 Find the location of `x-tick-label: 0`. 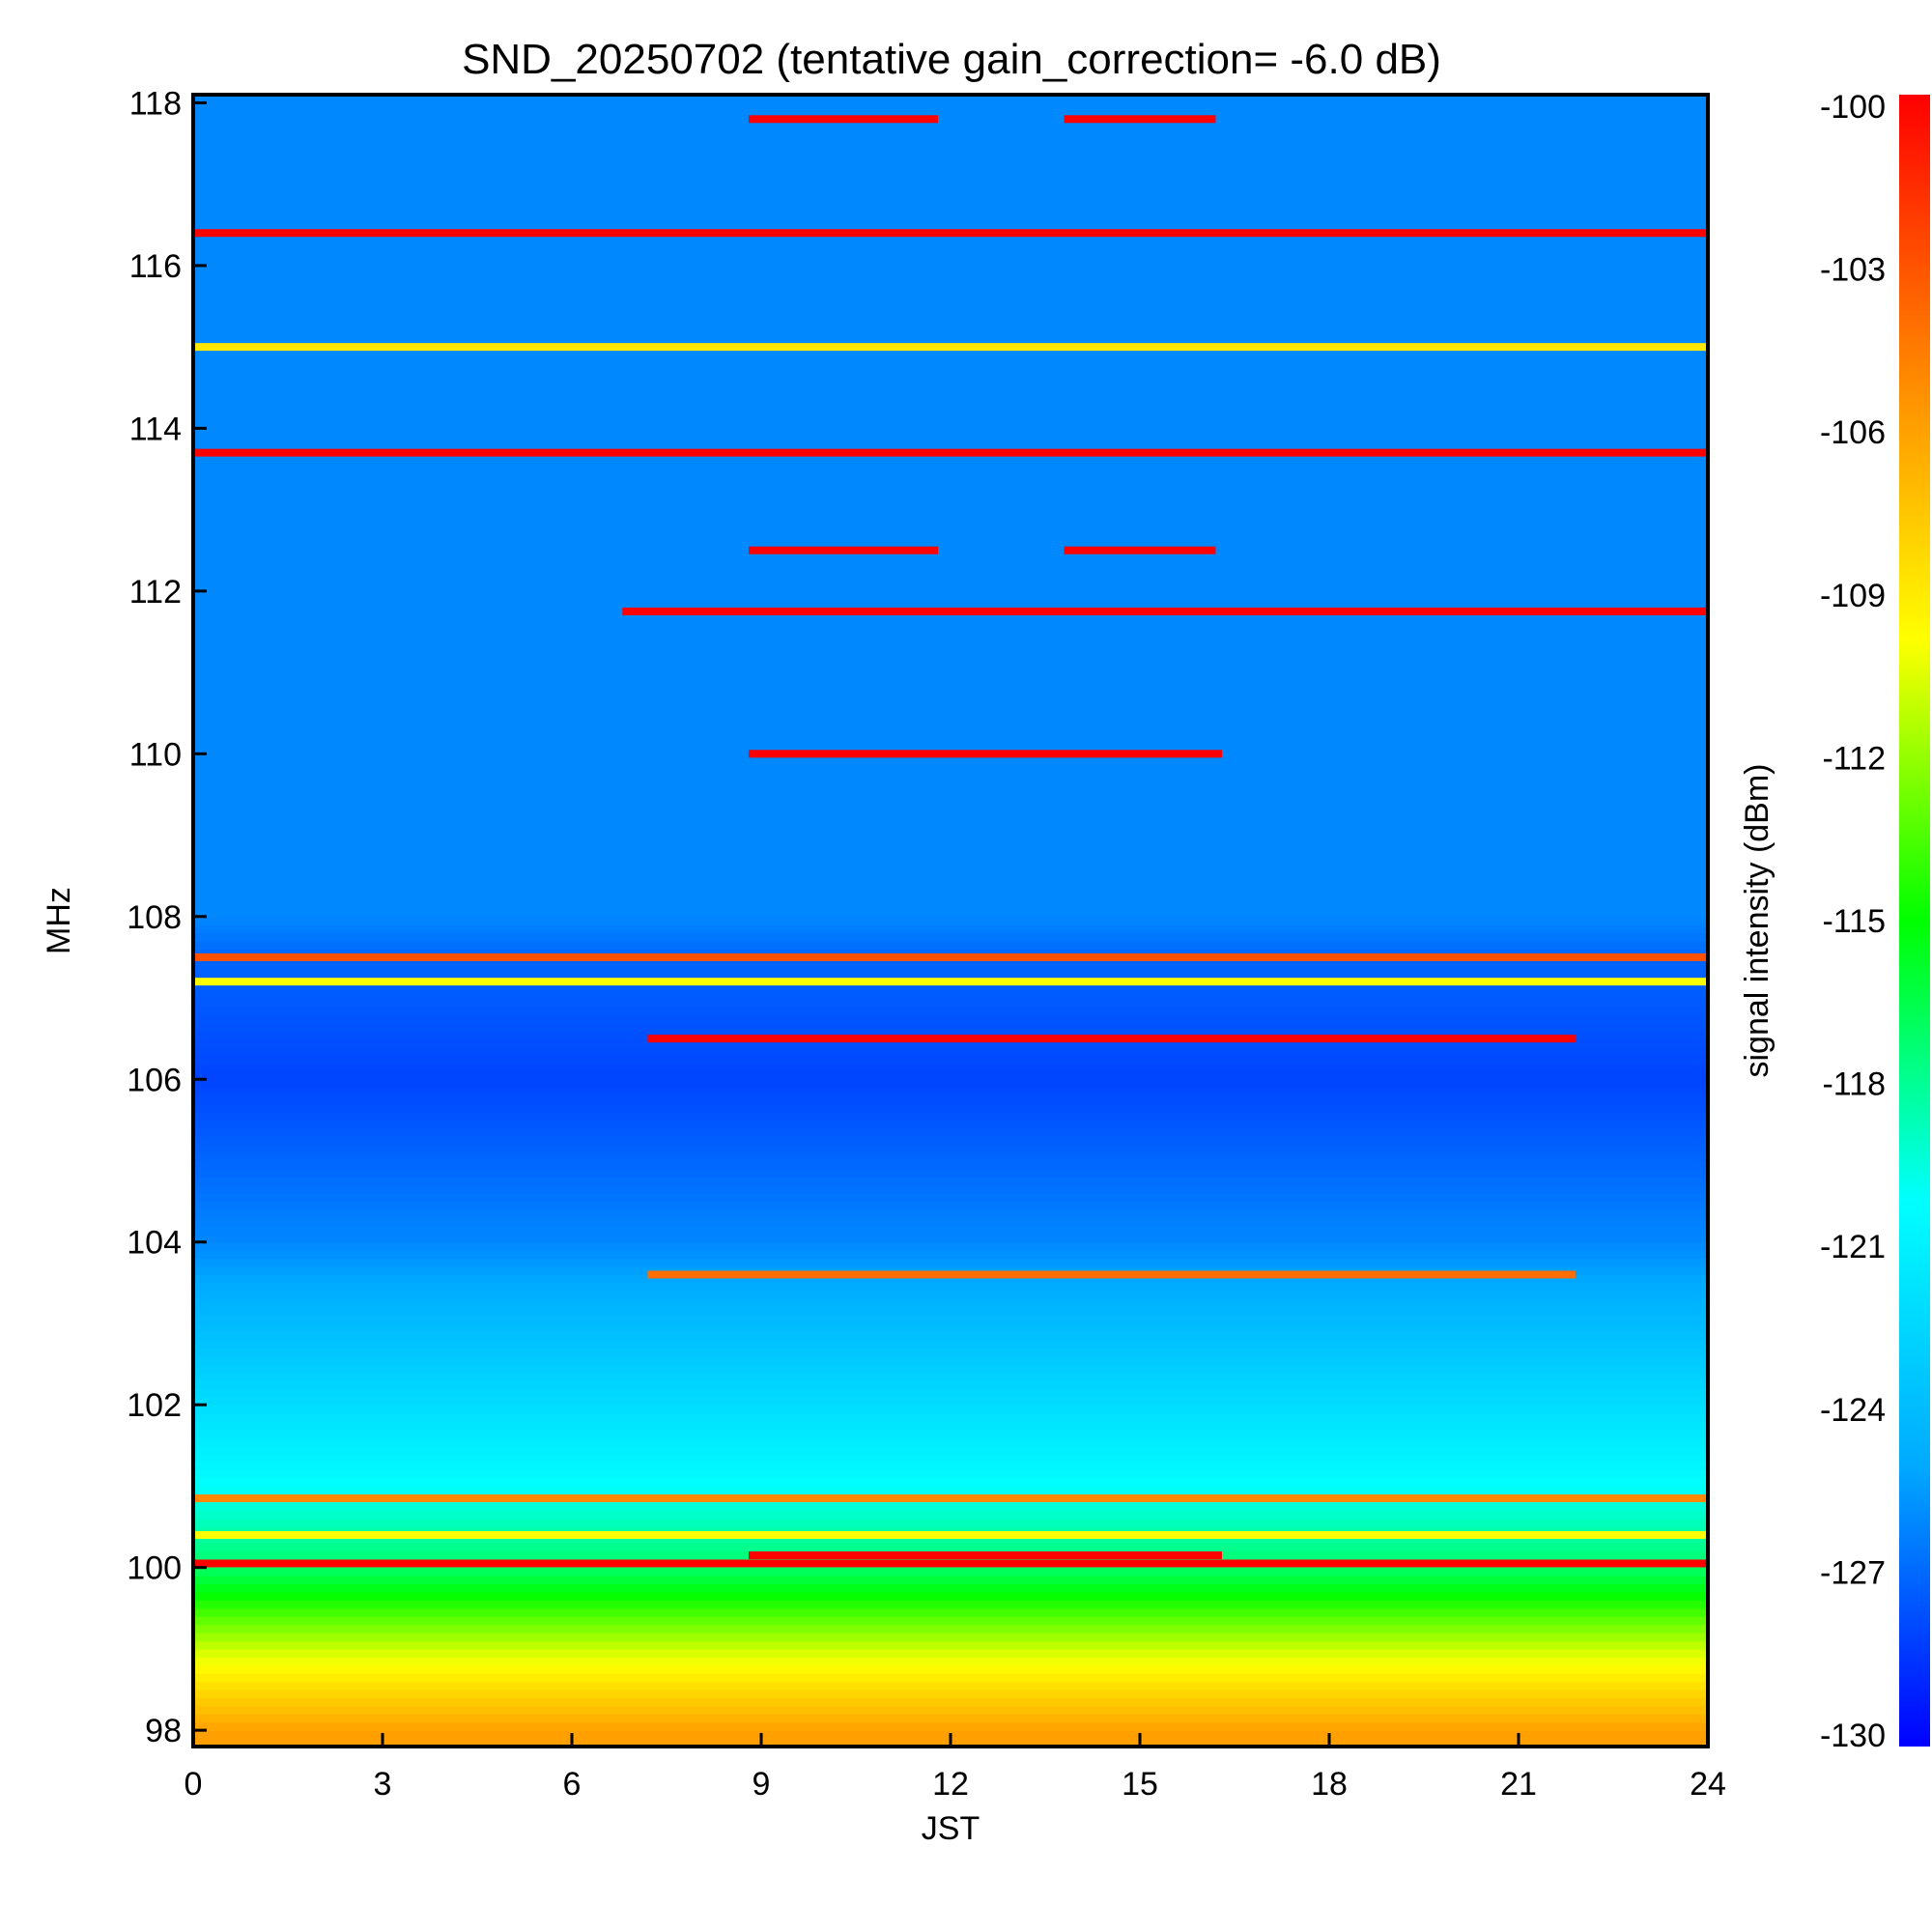

x-tick-label: 0 is located at coordinates (194, 1784).